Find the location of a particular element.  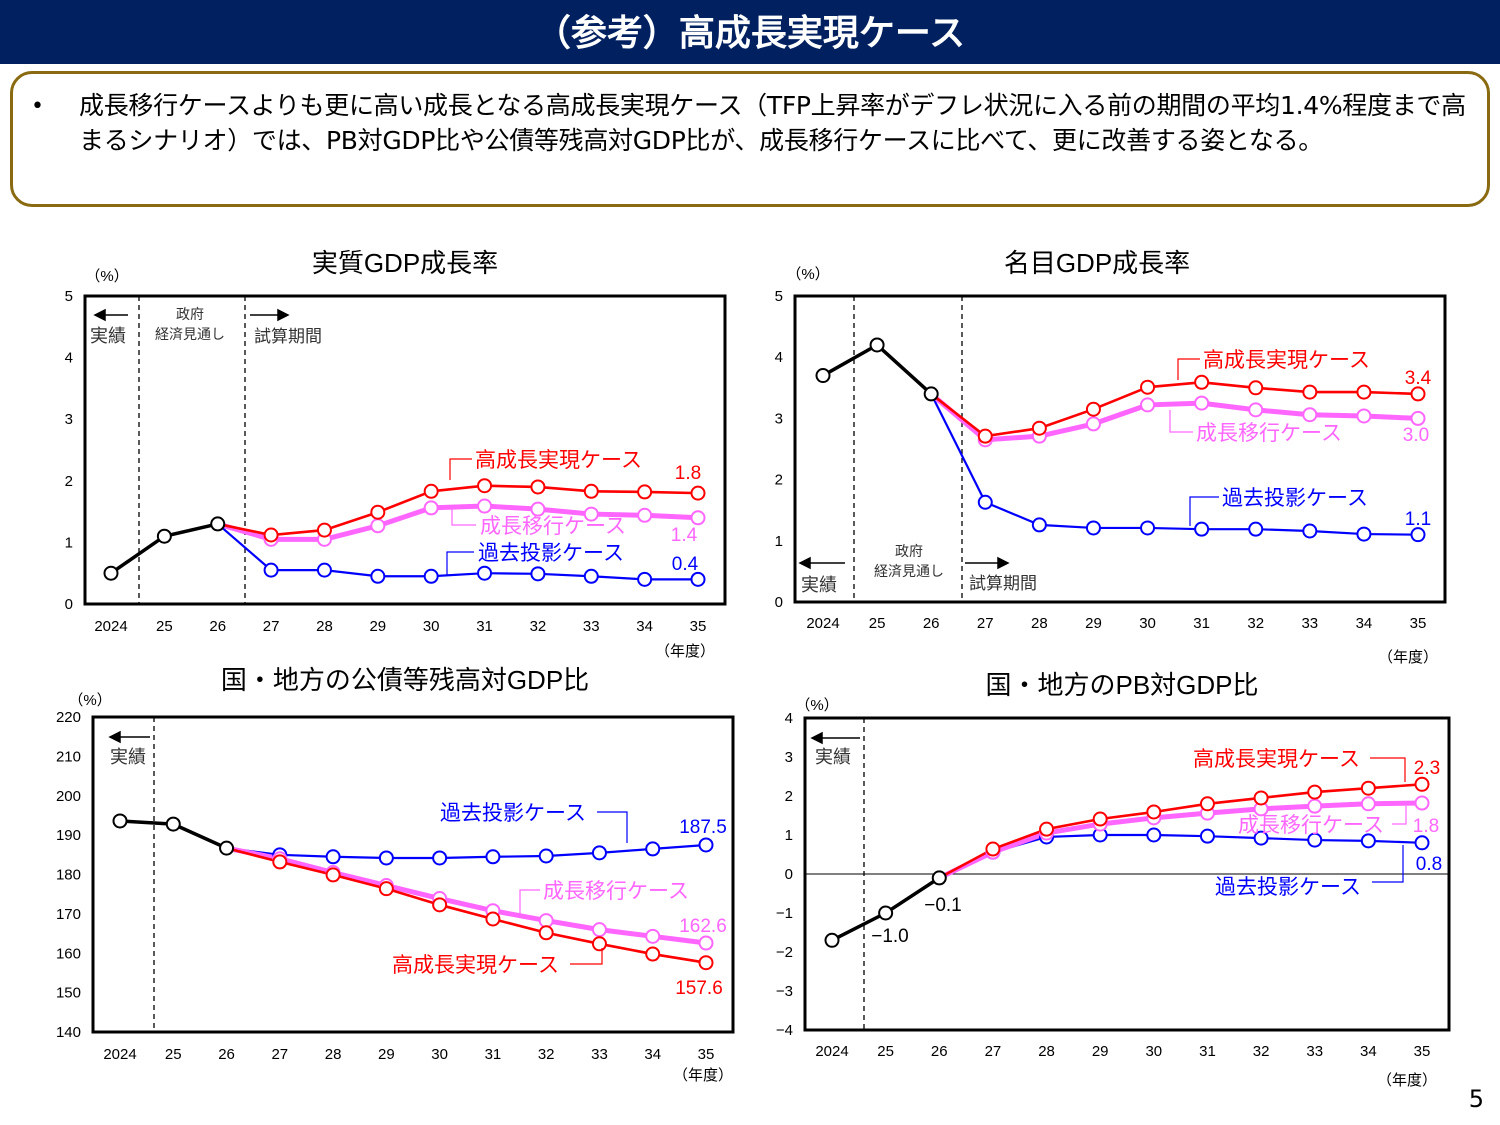

x-tick-label: 27 is located at coordinates (985, 623).